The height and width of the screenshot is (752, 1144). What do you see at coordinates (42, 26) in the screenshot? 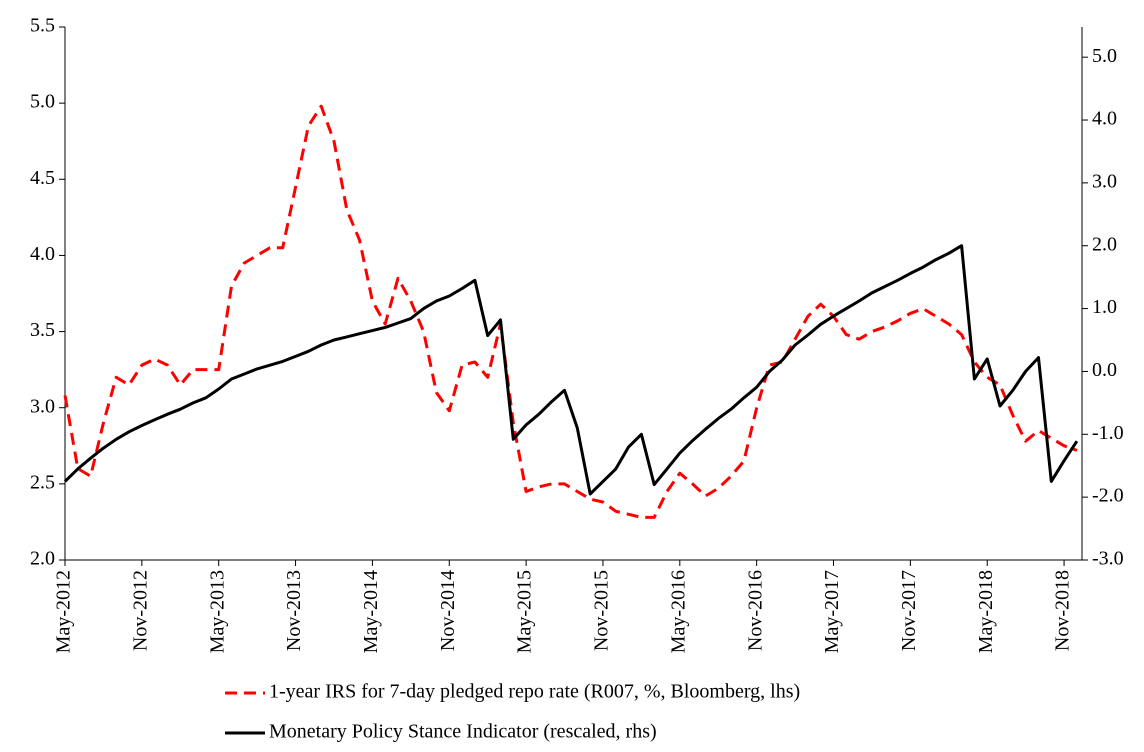
I see `y-tick-label: 5.5` at bounding box center [42, 26].